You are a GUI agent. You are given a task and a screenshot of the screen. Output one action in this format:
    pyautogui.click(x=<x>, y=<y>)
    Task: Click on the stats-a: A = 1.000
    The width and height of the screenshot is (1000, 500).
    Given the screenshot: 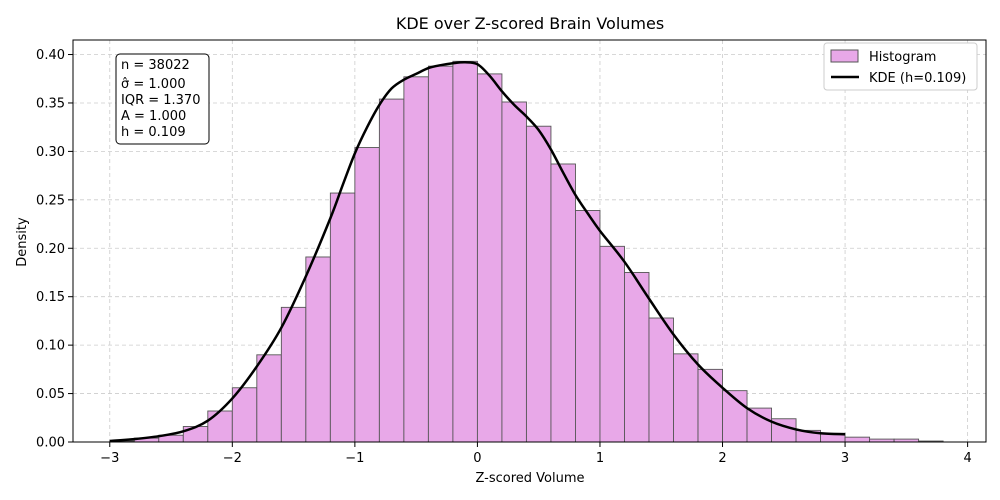 What is the action you would take?
    pyautogui.click(x=153, y=116)
    